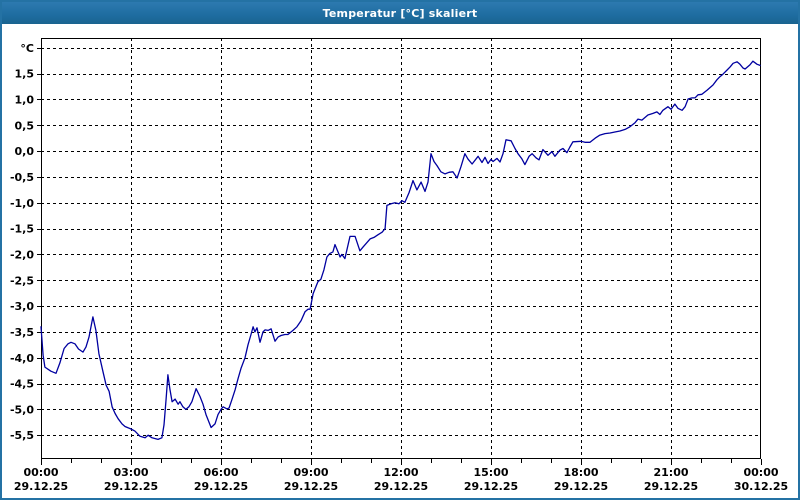 This screenshot has height=502, width=800. I want to click on y-tick-label: -3,0, so click(22, 306).